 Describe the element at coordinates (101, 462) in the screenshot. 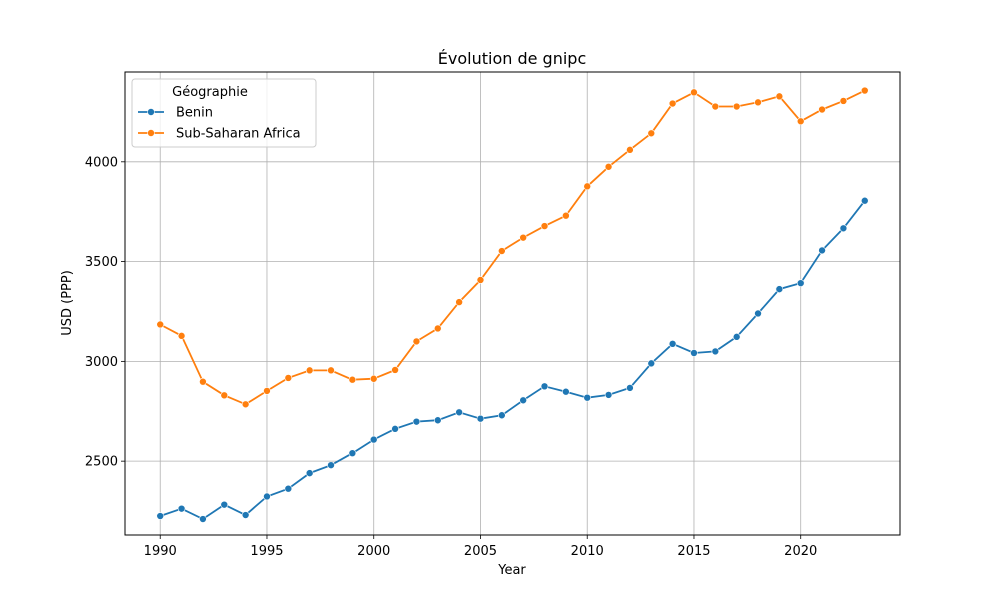

I see `y-tick-label: 2500` at that location.